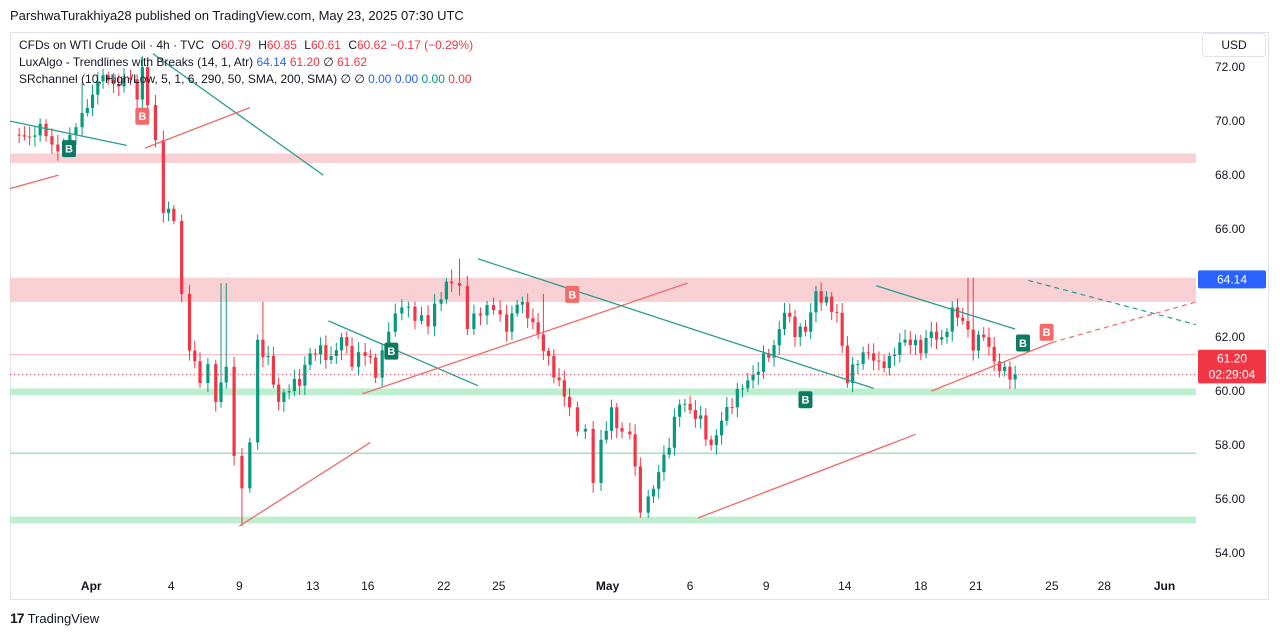 The width and height of the screenshot is (1280, 636). What do you see at coordinates (1230, 229) in the screenshot?
I see `y-tick-label: 66.00` at bounding box center [1230, 229].